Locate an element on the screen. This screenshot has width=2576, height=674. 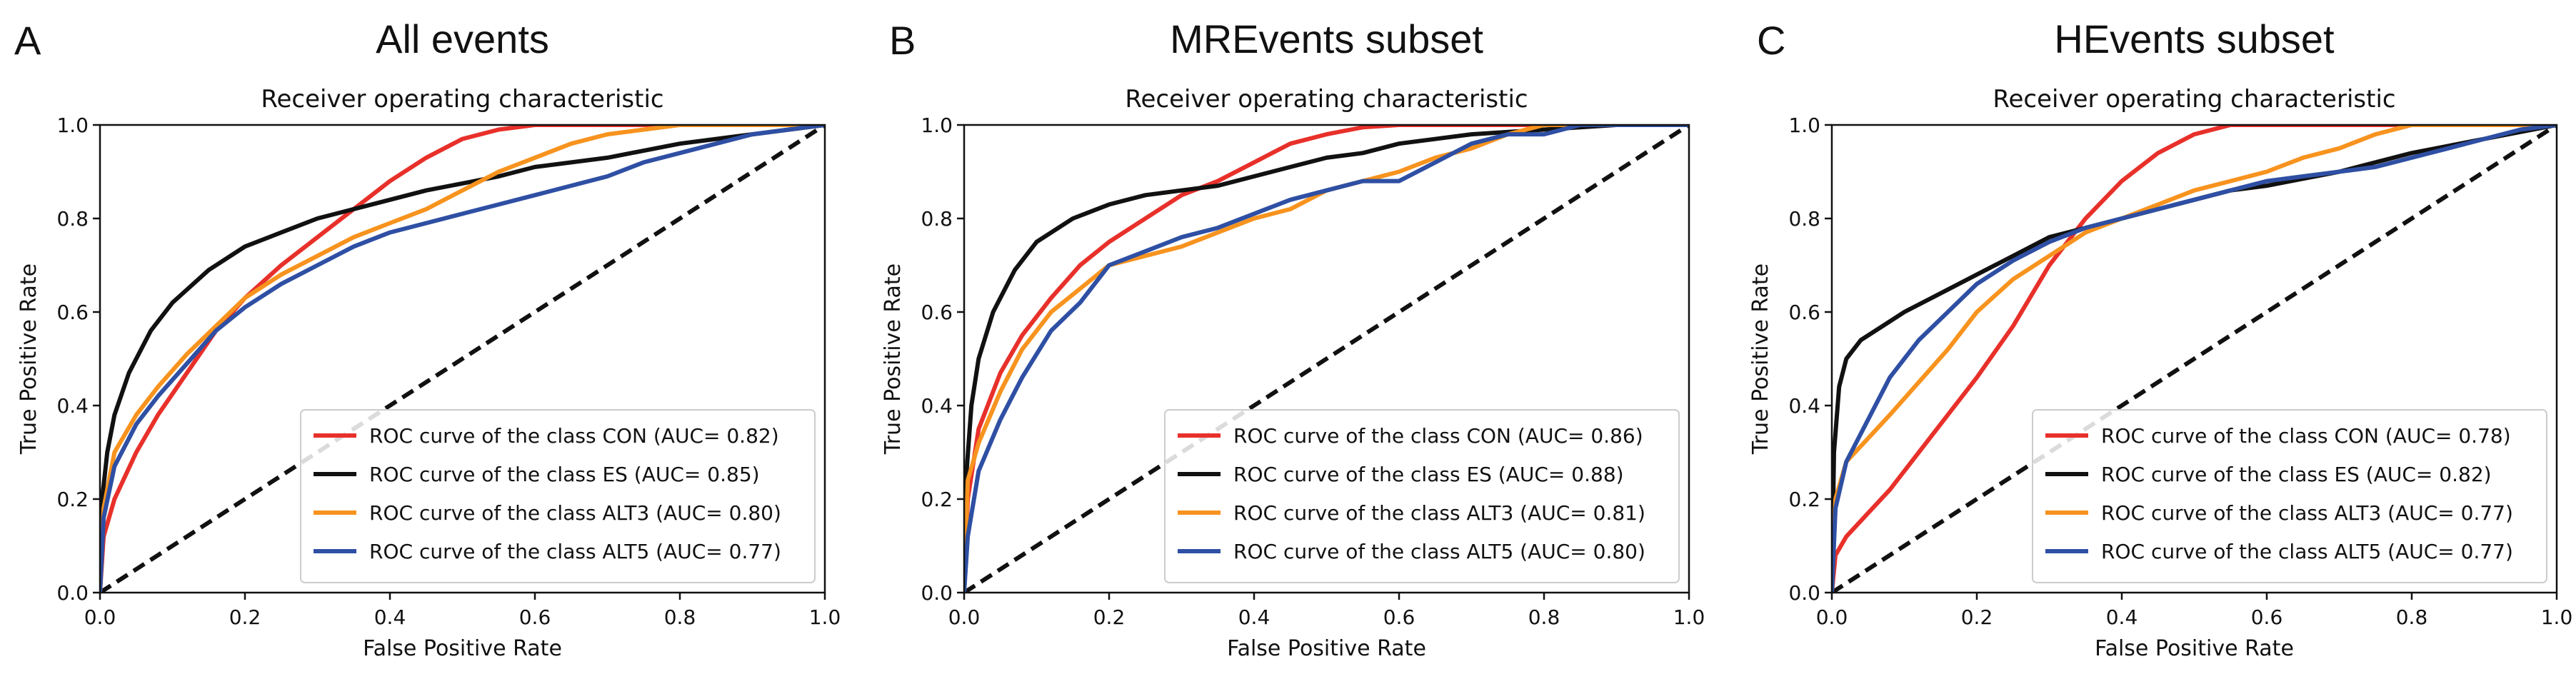
legend-entry: ROC curve of the class ES (AUC= 0.85) is located at coordinates (564, 474).